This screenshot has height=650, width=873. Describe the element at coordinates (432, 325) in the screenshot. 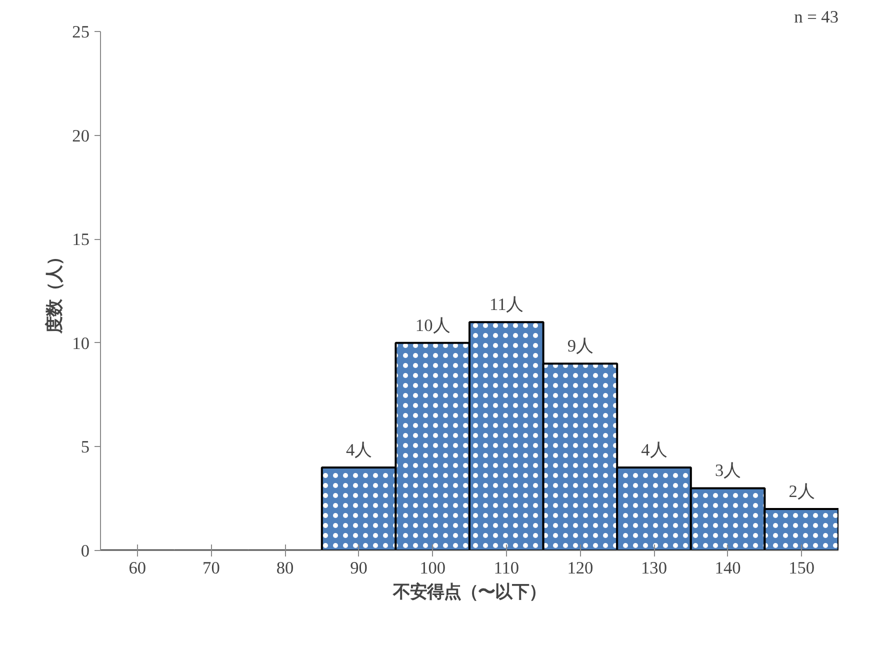

I see `data-label: 10人` at that location.